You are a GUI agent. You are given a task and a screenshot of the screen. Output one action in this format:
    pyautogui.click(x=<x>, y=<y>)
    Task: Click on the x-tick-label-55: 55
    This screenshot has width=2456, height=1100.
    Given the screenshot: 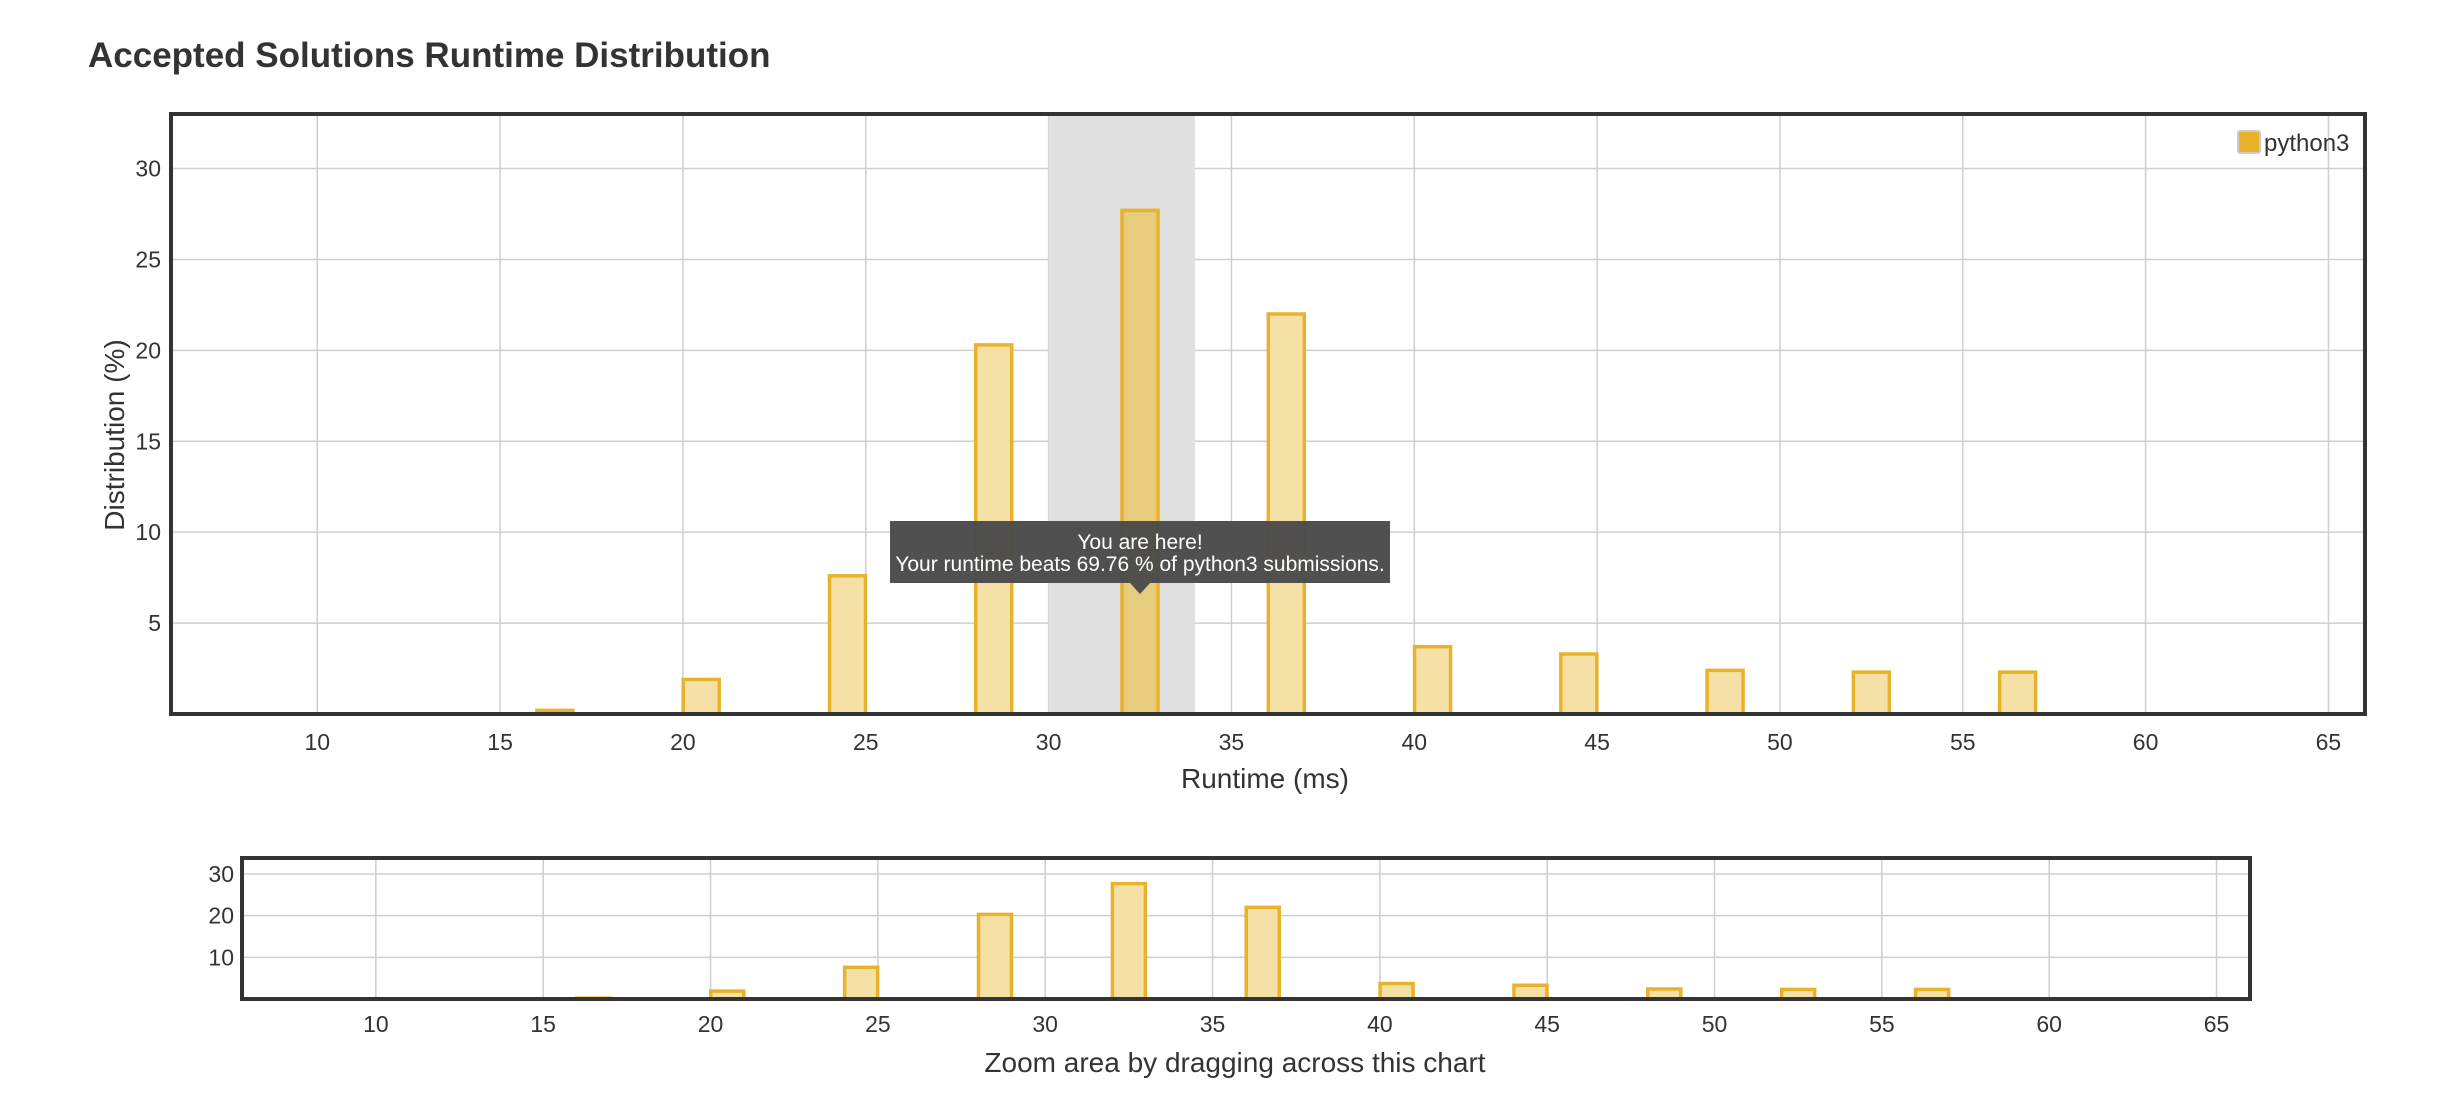 What is the action you would take?
    pyautogui.click(x=1963, y=742)
    